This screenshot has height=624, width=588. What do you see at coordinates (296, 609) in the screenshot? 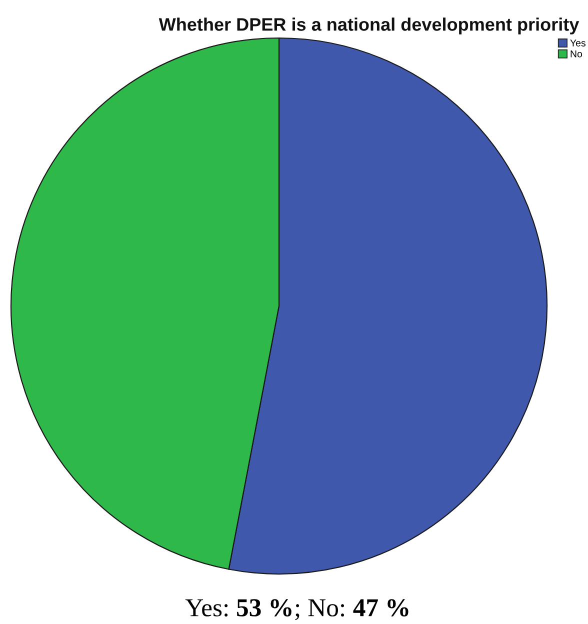
I see `text: Yes: 53 %; No: 47 %` at bounding box center [296, 609].